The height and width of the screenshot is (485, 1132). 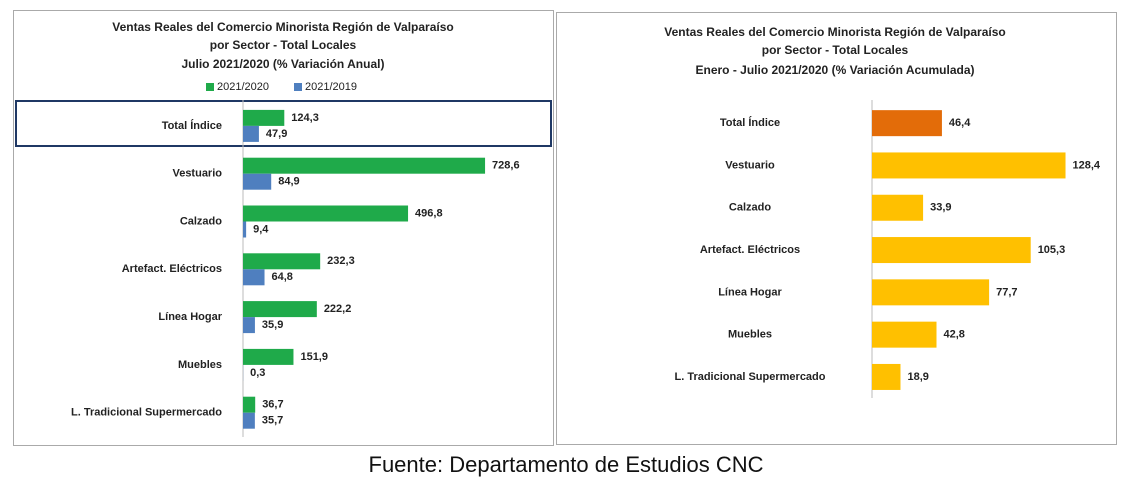 What do you see at coordinates (305, 118) in the screenshot?
I see `value-label: 124,3` at bounding box center [305, 118].